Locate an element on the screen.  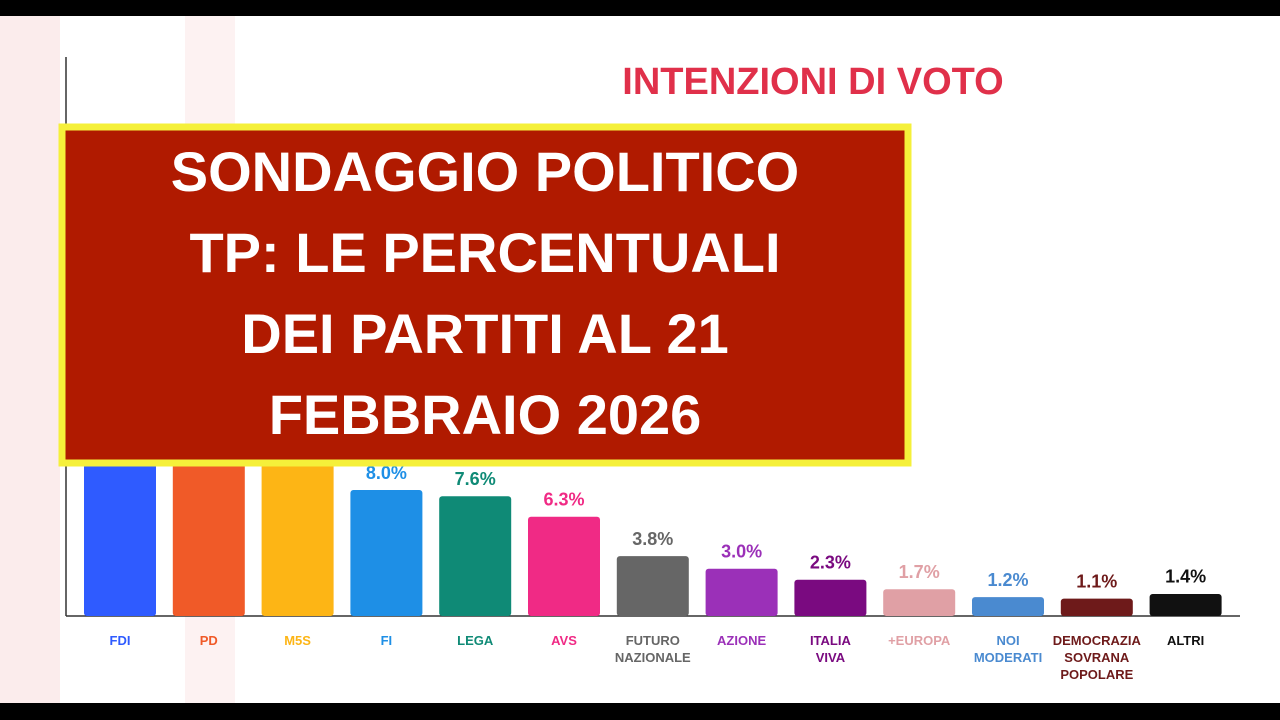
x-tick-label: NOI MODERATI is located at coordinates (1008, 649).